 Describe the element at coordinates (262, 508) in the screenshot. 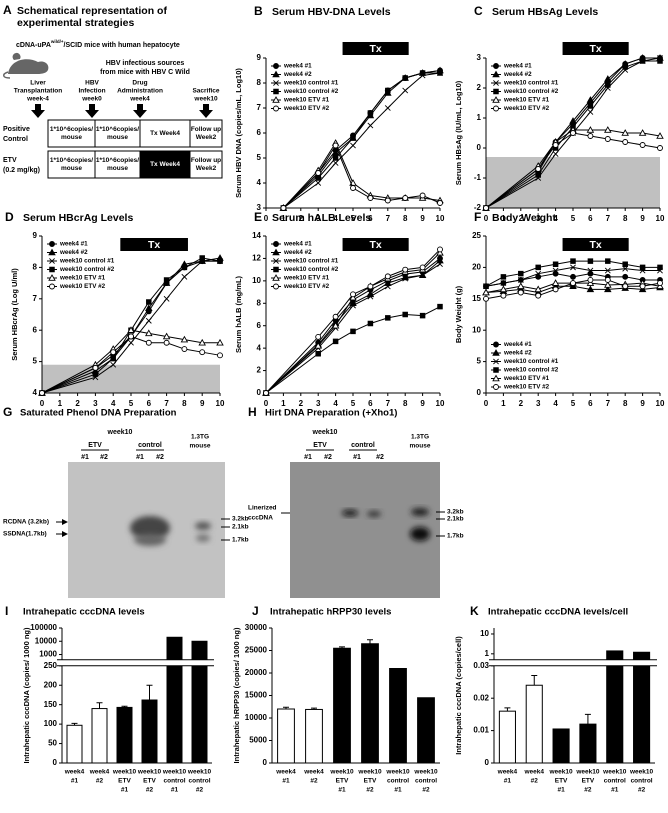

I see `band-label: Linerized` at that location.